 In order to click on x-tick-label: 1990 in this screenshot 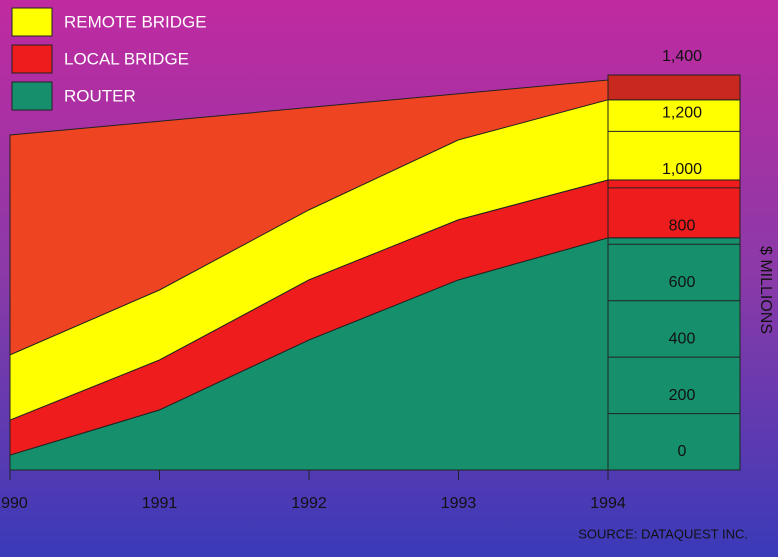, I will do `click(14, 503)`.